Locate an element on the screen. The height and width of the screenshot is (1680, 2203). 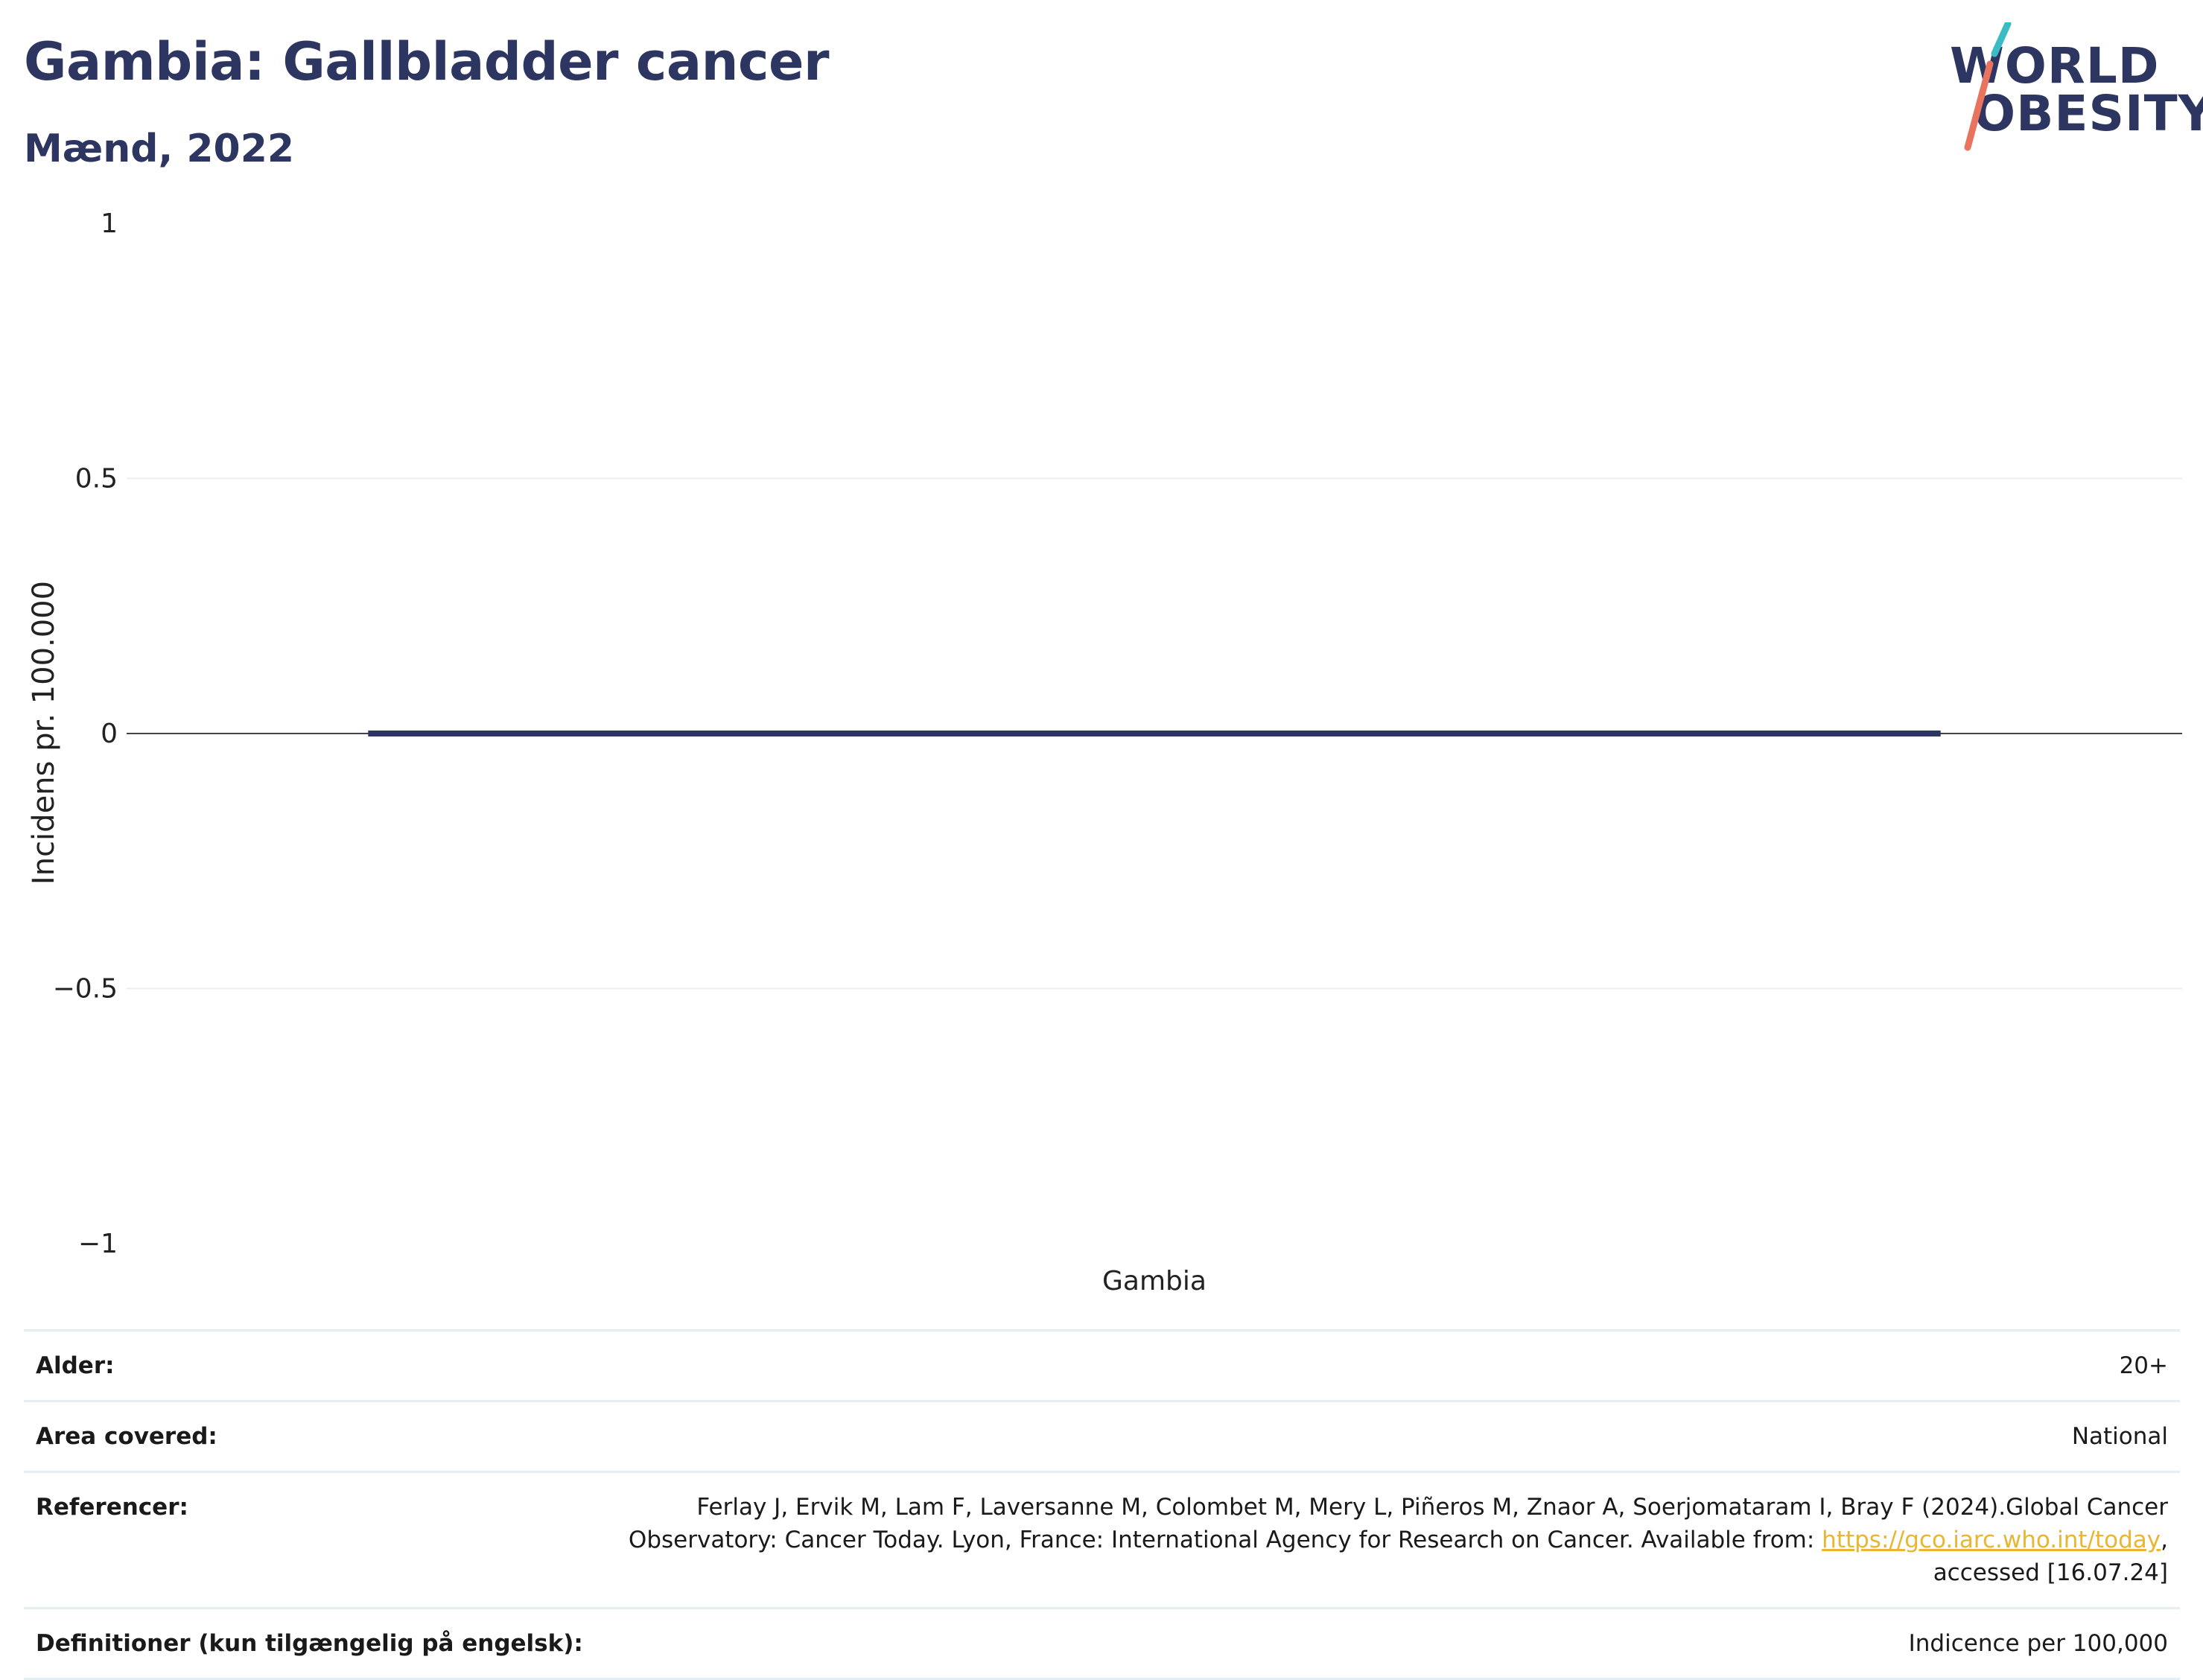
y-tick-label: −1 is located at coordinates (98, 1244).